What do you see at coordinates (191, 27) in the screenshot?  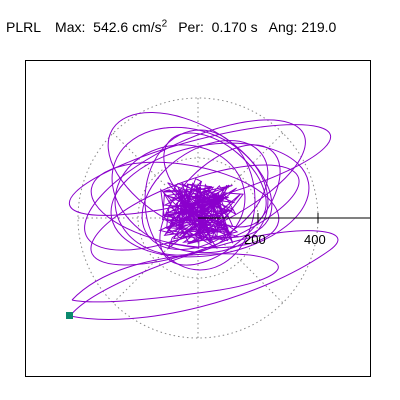 I see `period-label: Per:` at bounding box center [191, 27].